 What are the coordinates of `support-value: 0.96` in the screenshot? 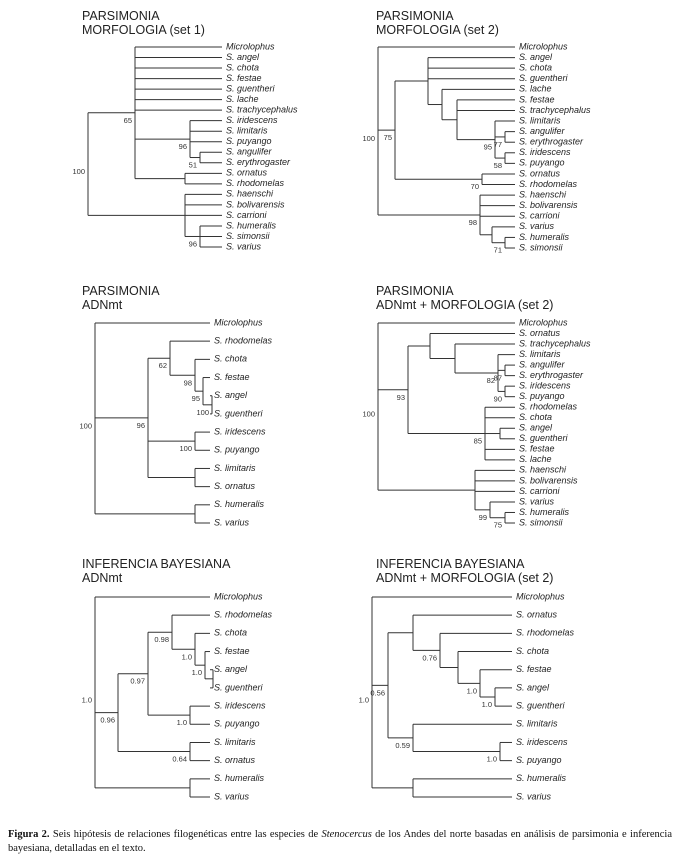 It's located at (107, 720).